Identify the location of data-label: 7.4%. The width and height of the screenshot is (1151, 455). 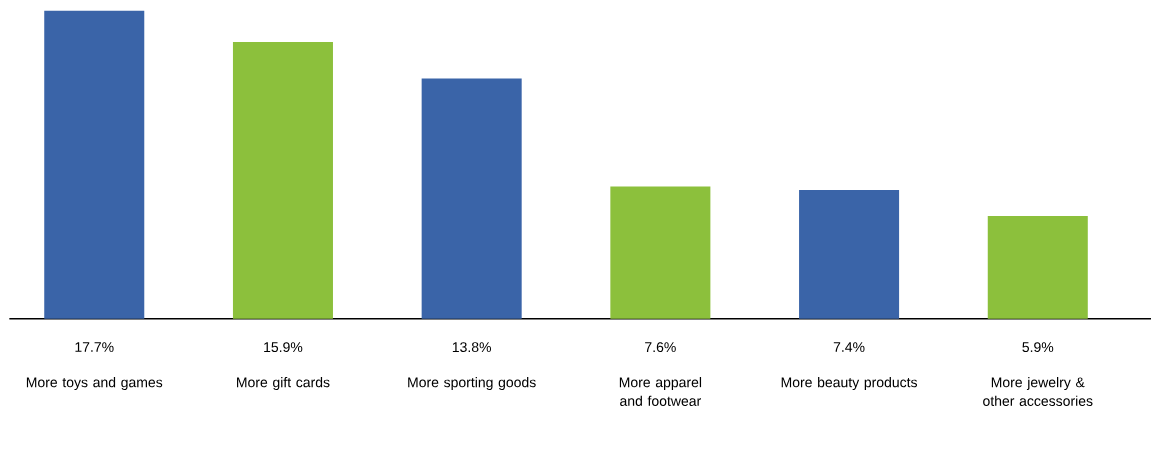
(849, 347).